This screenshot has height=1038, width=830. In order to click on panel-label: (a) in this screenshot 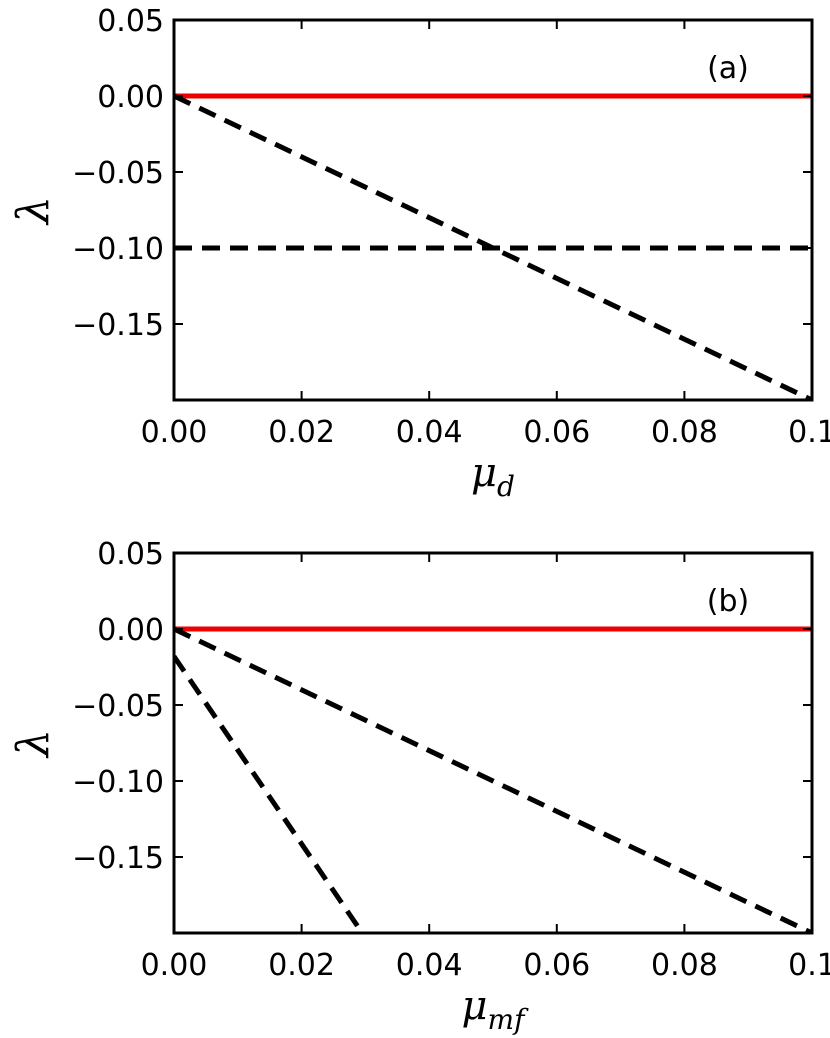, I will do `click(728, 68)`.